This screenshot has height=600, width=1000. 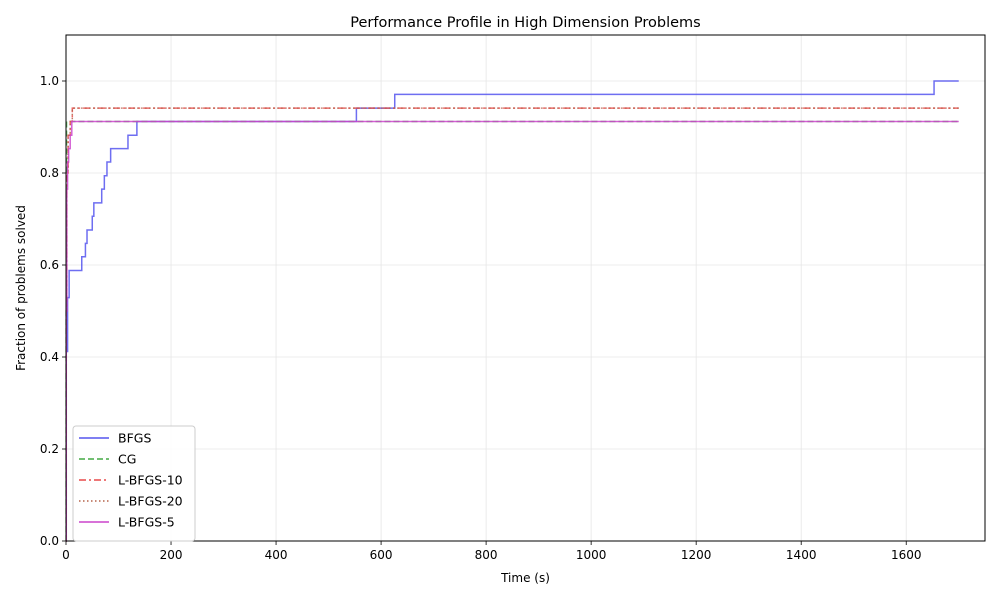 I want to click on x-tick-label: 200, so click(x=171, y=555).